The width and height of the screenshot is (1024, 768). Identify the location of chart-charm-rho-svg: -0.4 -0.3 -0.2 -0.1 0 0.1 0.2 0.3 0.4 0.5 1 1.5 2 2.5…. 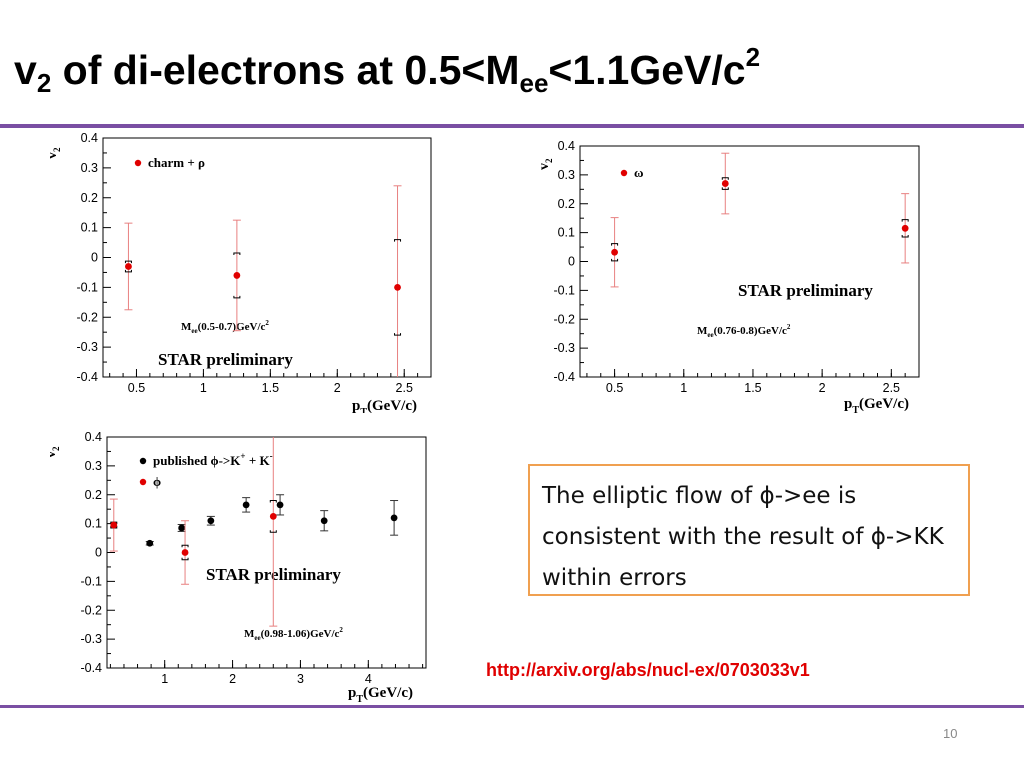
(241, 272).